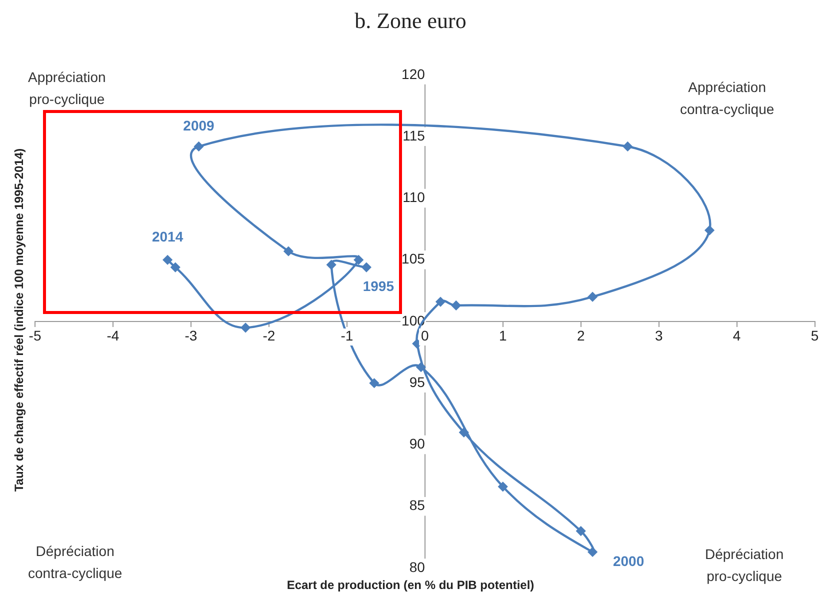  I want to click on annotation: Dépréciation contra-cyclique, so click(75, 562).